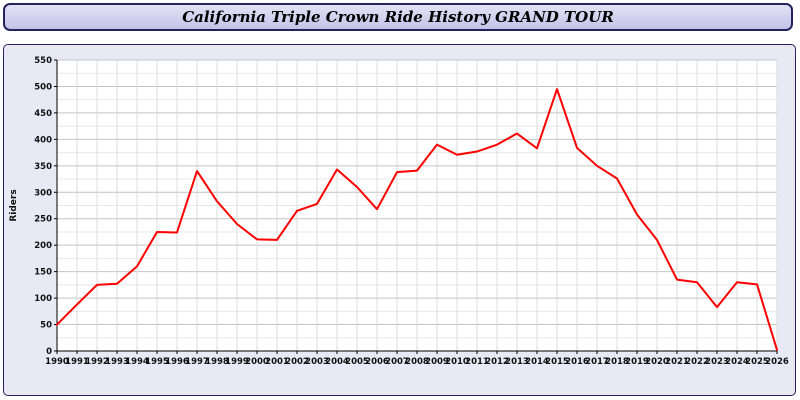  I want to click on x-tick-label: 2017, so click(597, 362).